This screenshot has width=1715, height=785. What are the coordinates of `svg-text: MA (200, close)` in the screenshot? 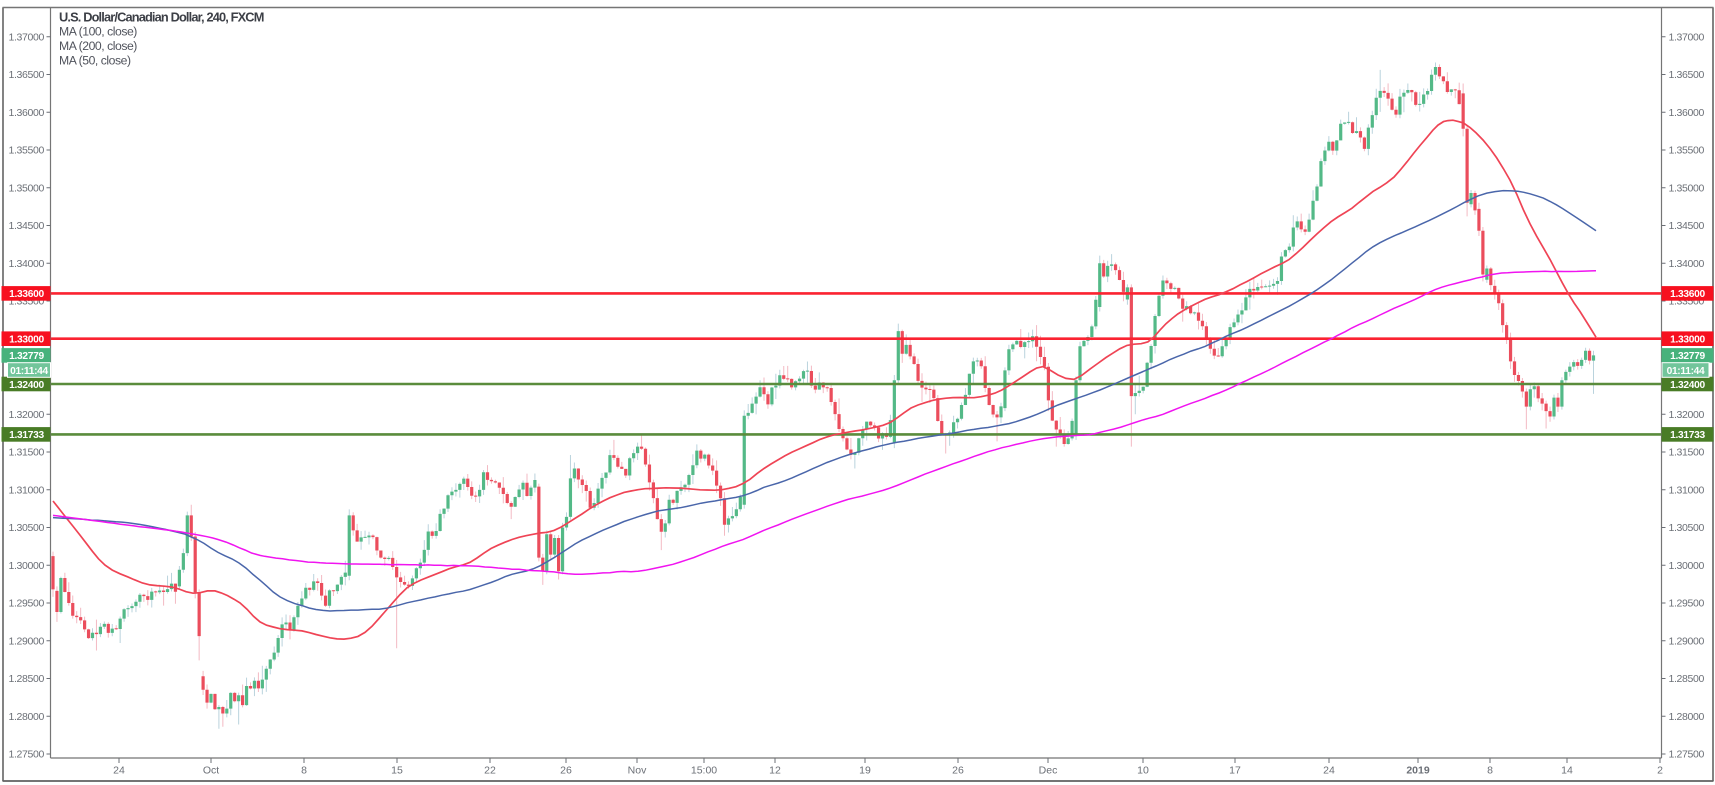 It's located at (98, 46).